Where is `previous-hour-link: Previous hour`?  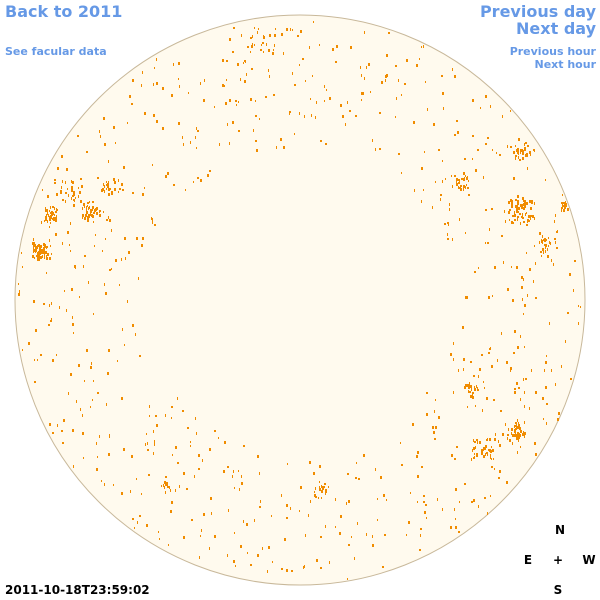 previous-hour-link: Previous hour is located at coordinates (552, 51).